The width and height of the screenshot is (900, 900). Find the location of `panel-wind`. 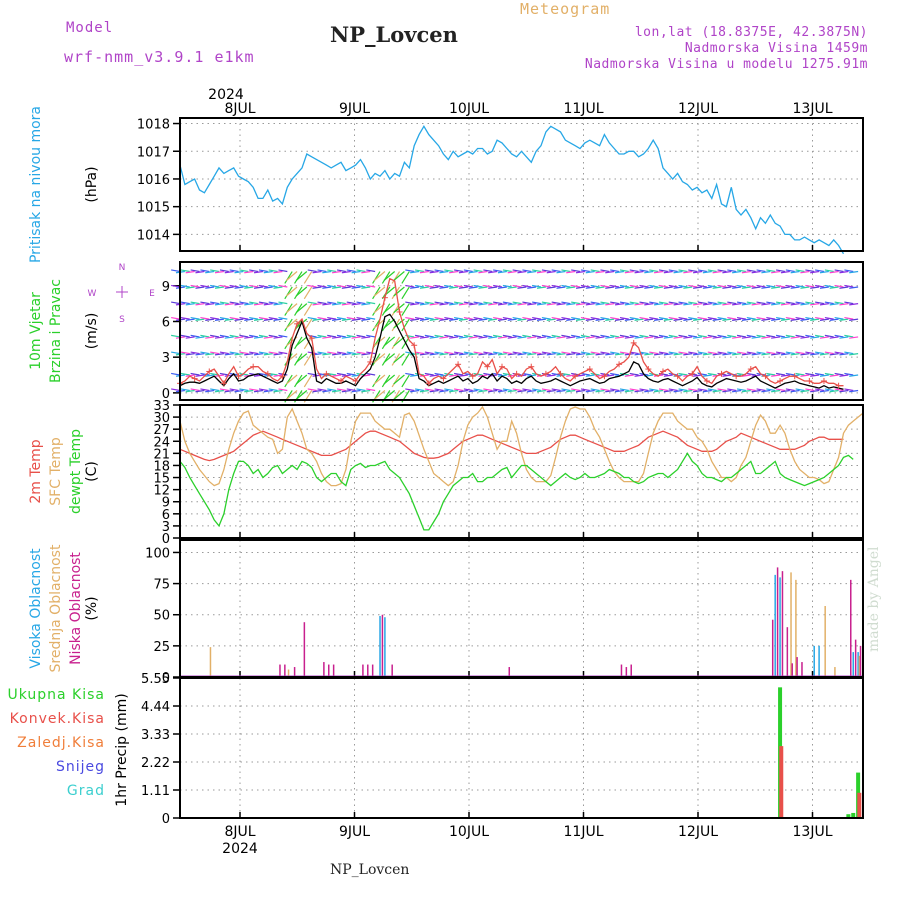

panel-wind is located at coordinates (490, 332).